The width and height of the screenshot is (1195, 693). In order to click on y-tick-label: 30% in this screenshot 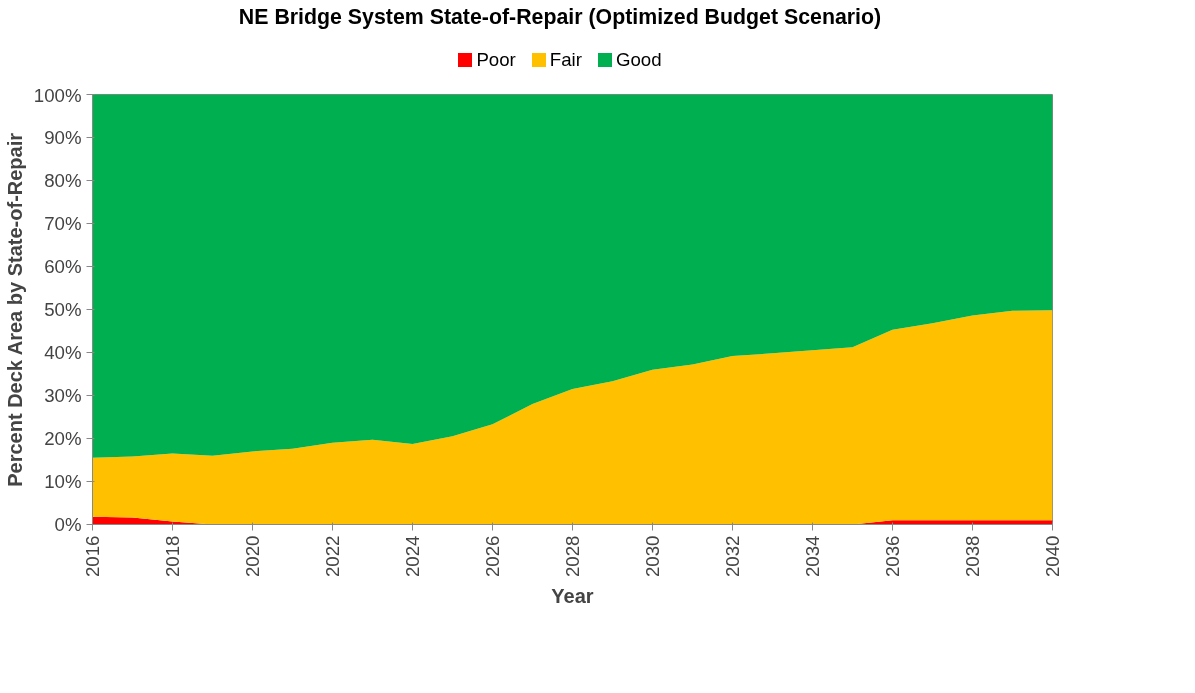, I will do `click(63, 395)`.